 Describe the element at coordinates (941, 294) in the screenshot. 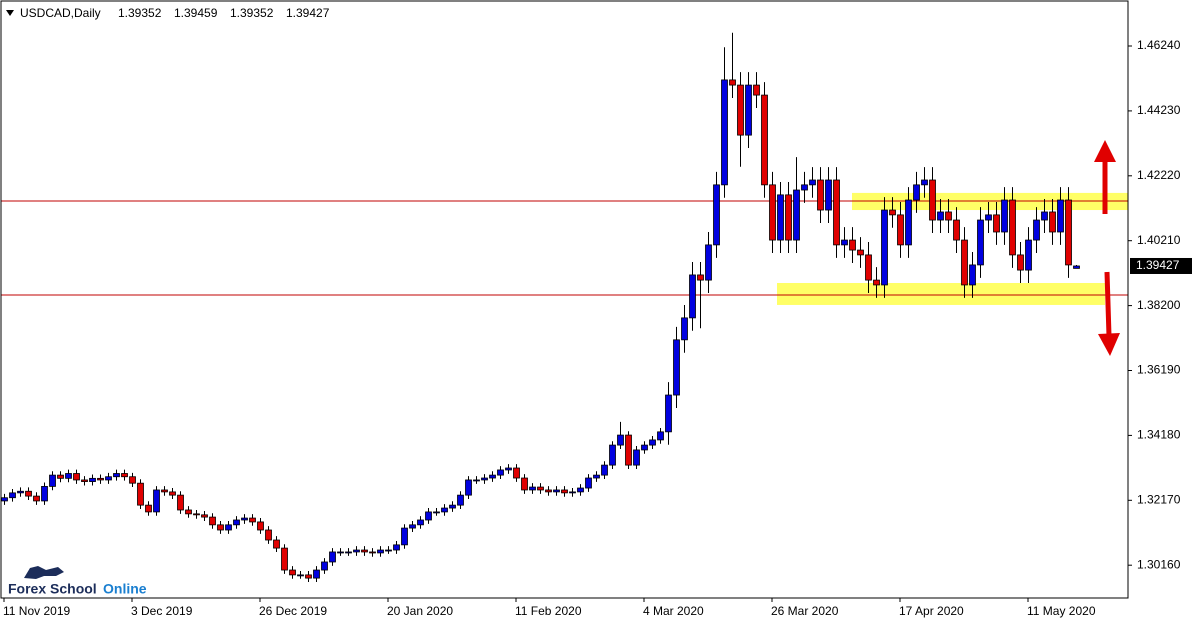

I see `zone` at that location.